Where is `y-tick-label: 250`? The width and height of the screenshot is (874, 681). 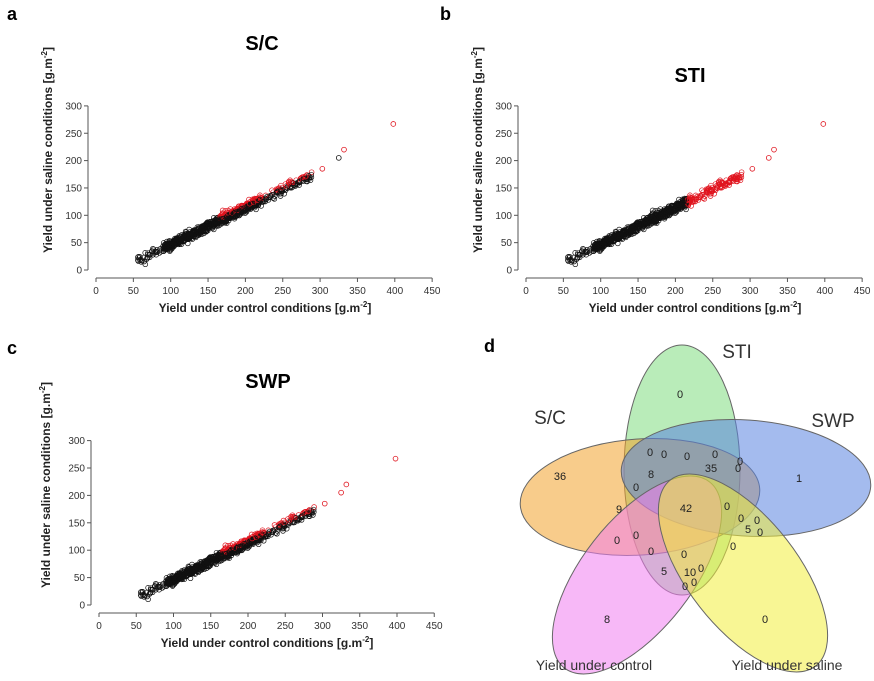
y-tick-label: 250 is located at coordinates (73, 134).